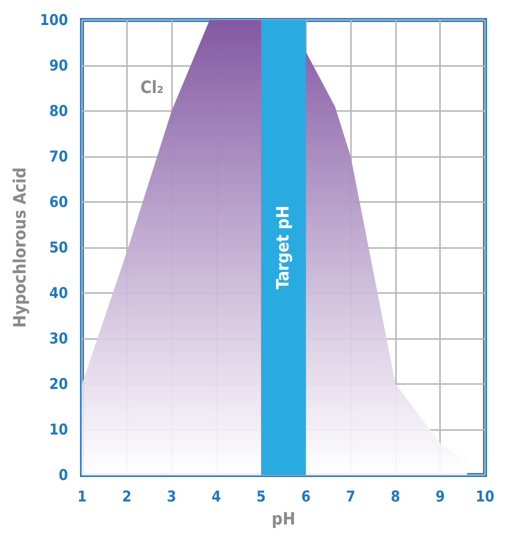  I want to click on x-tick-label: 5, so click(261, 497).